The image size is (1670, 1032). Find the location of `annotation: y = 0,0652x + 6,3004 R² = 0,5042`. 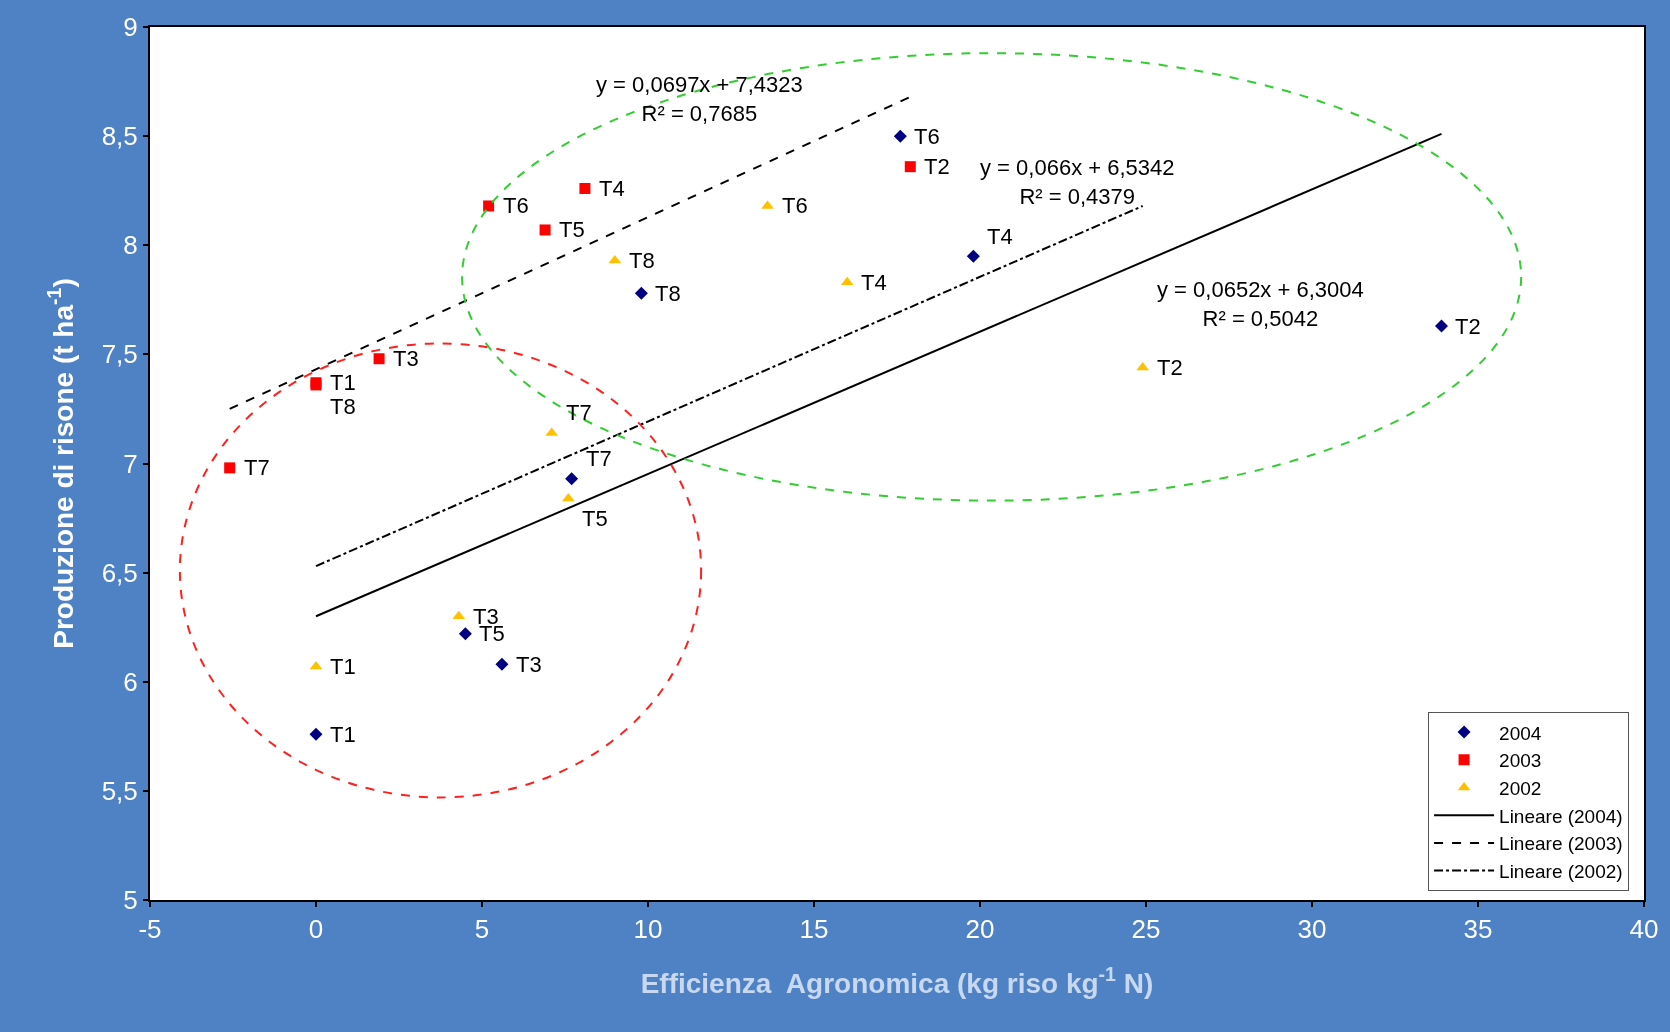

annotation: y = 0,0652x + 6,3004 R² = 0,5042 is located at coordinates (1260, 304).